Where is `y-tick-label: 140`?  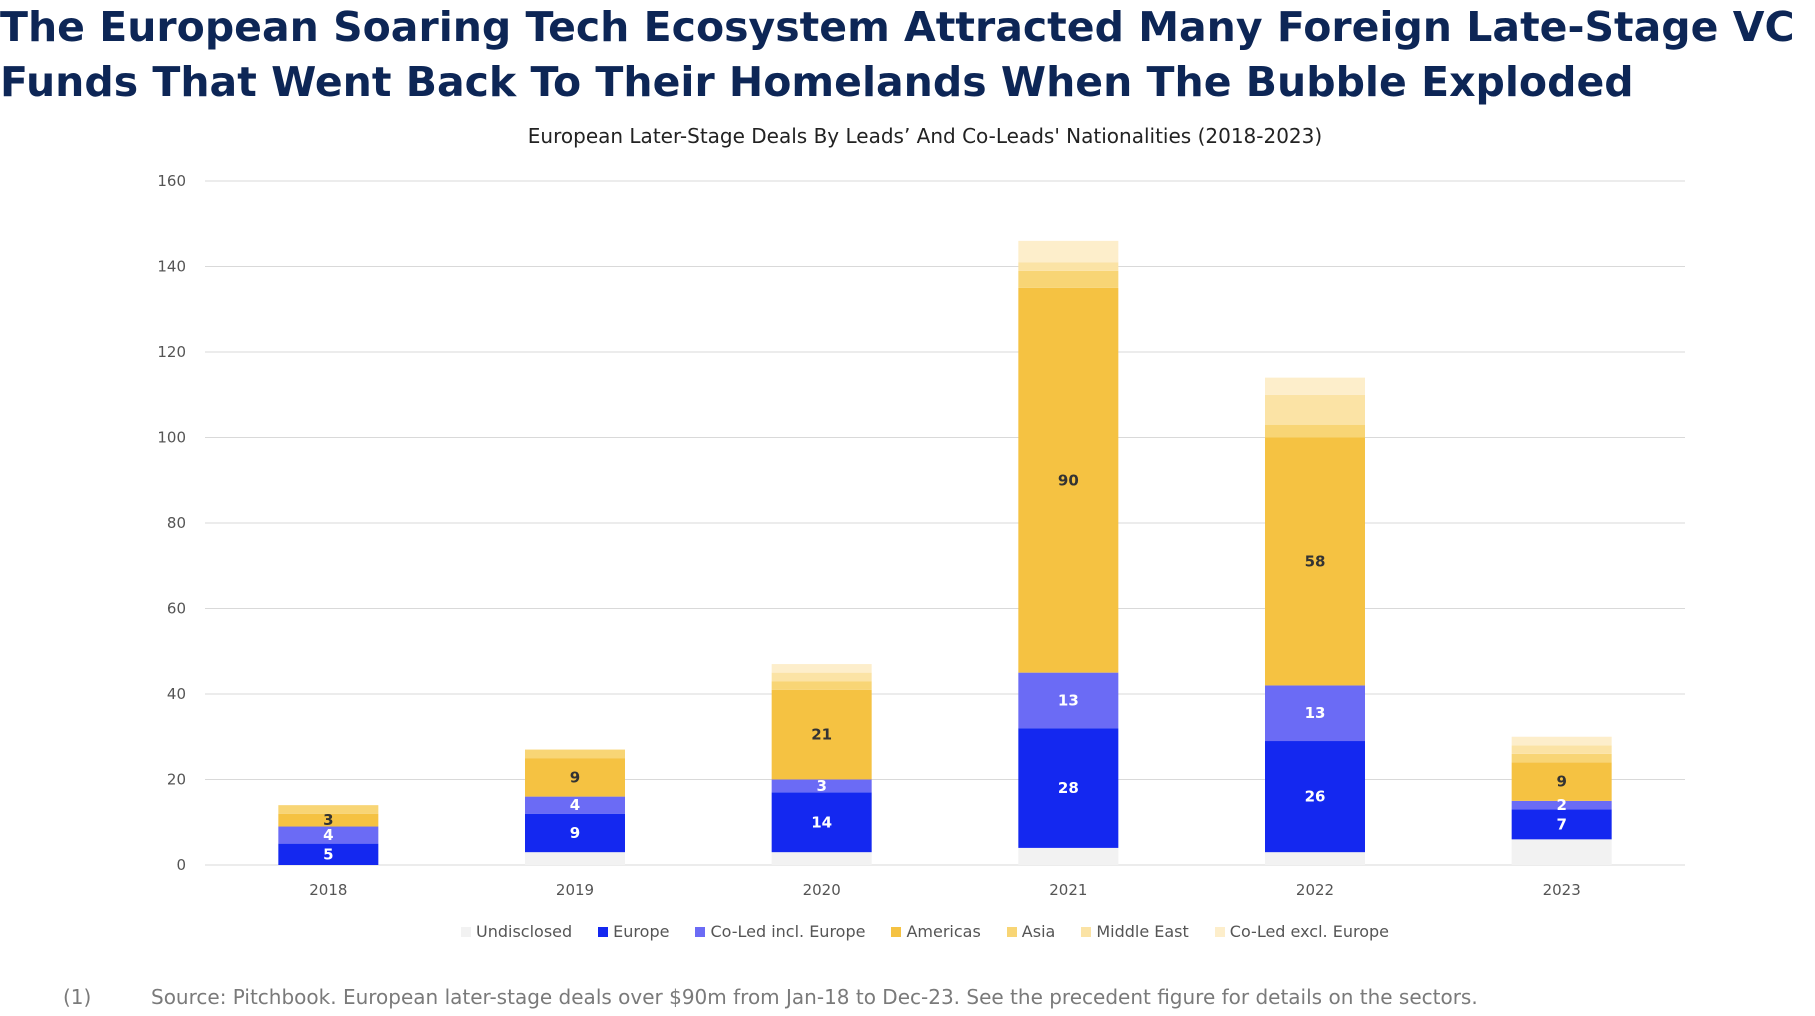 y-tick-label: 140 is located at coordinates (171, 267).